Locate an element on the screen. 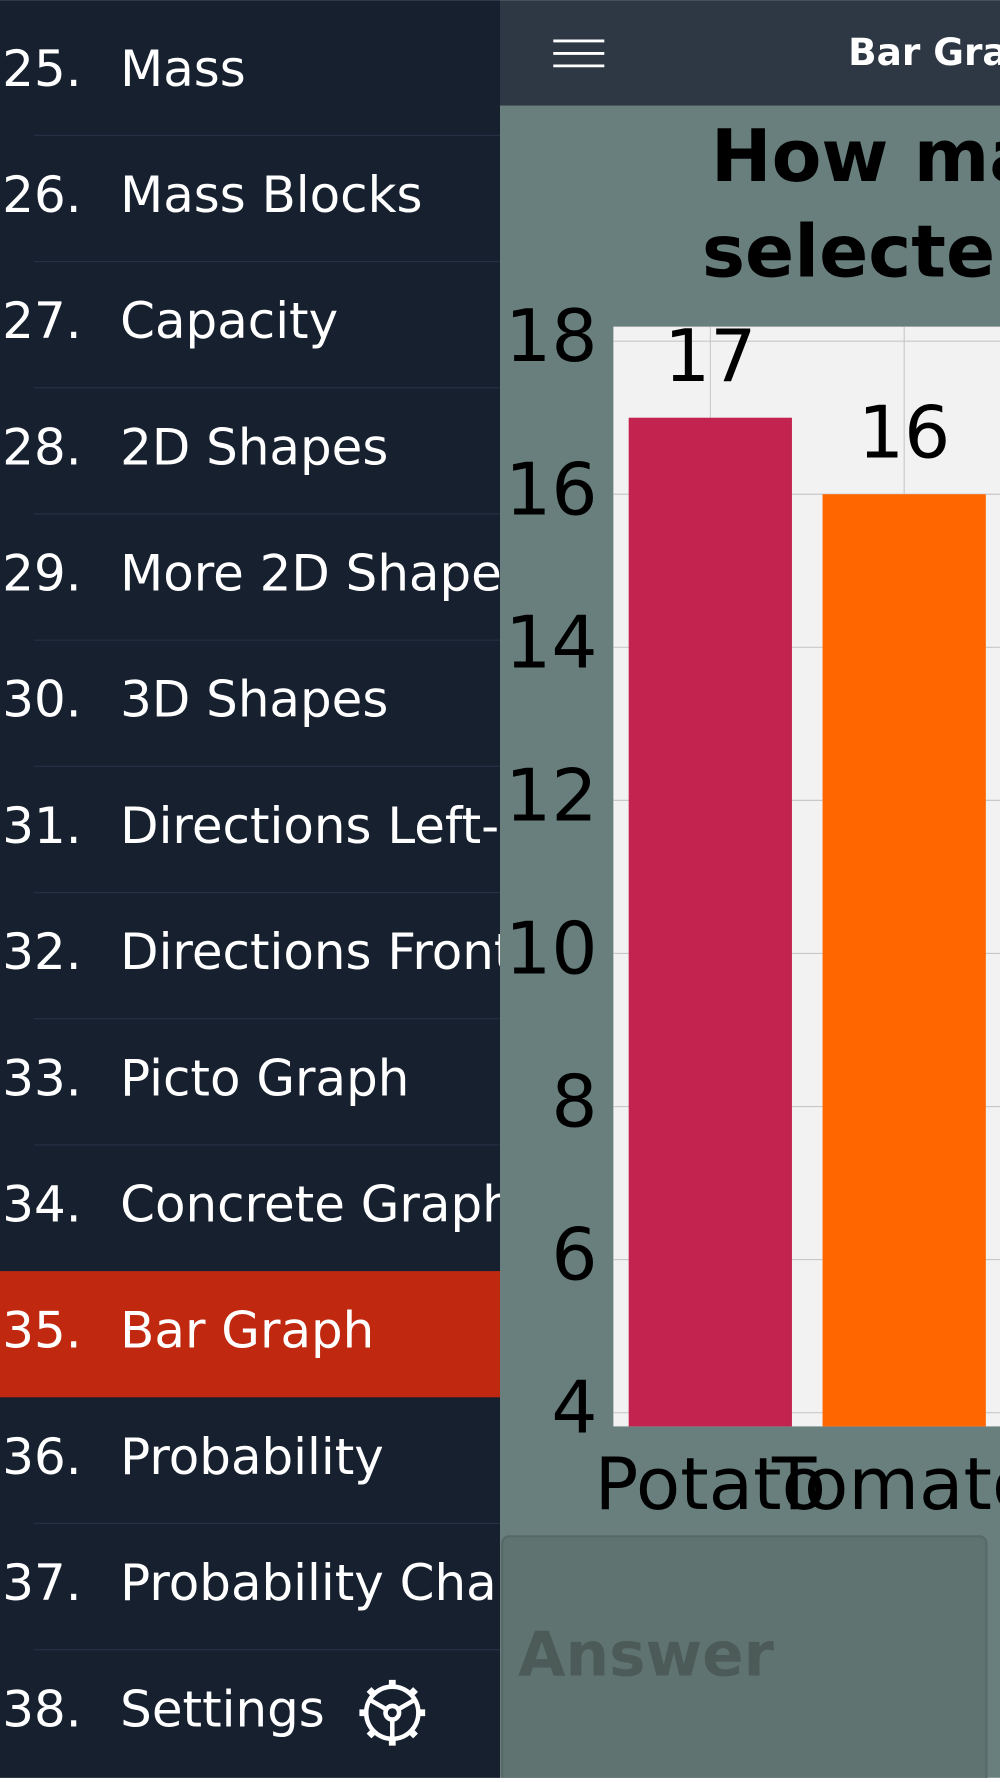 The height and width of the screenshot is (1782, 1000). menu-highlight is located at coordinates (250, 1334).